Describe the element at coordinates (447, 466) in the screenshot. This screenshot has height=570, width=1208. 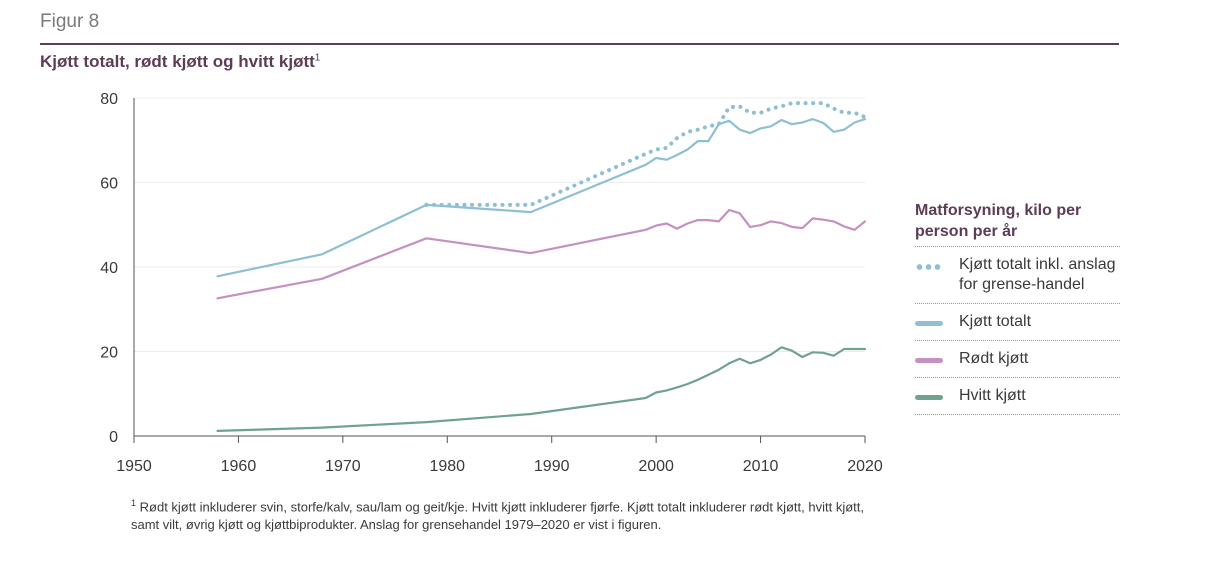
I see `x-tick-label: 1980` at that location.